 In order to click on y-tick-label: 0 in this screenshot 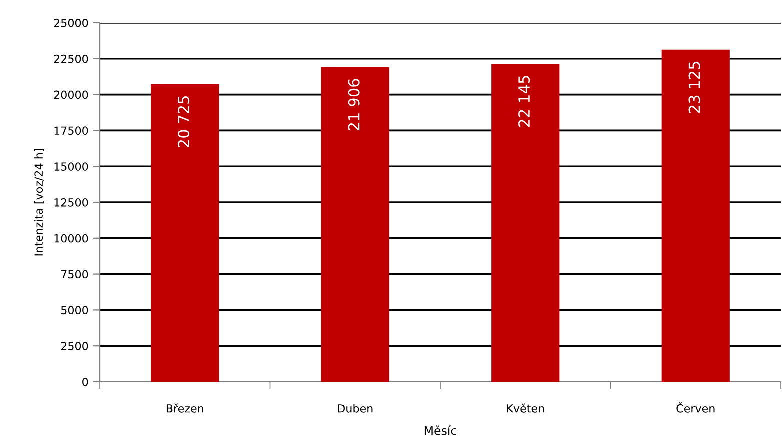, I will do `click(85, 382)`.